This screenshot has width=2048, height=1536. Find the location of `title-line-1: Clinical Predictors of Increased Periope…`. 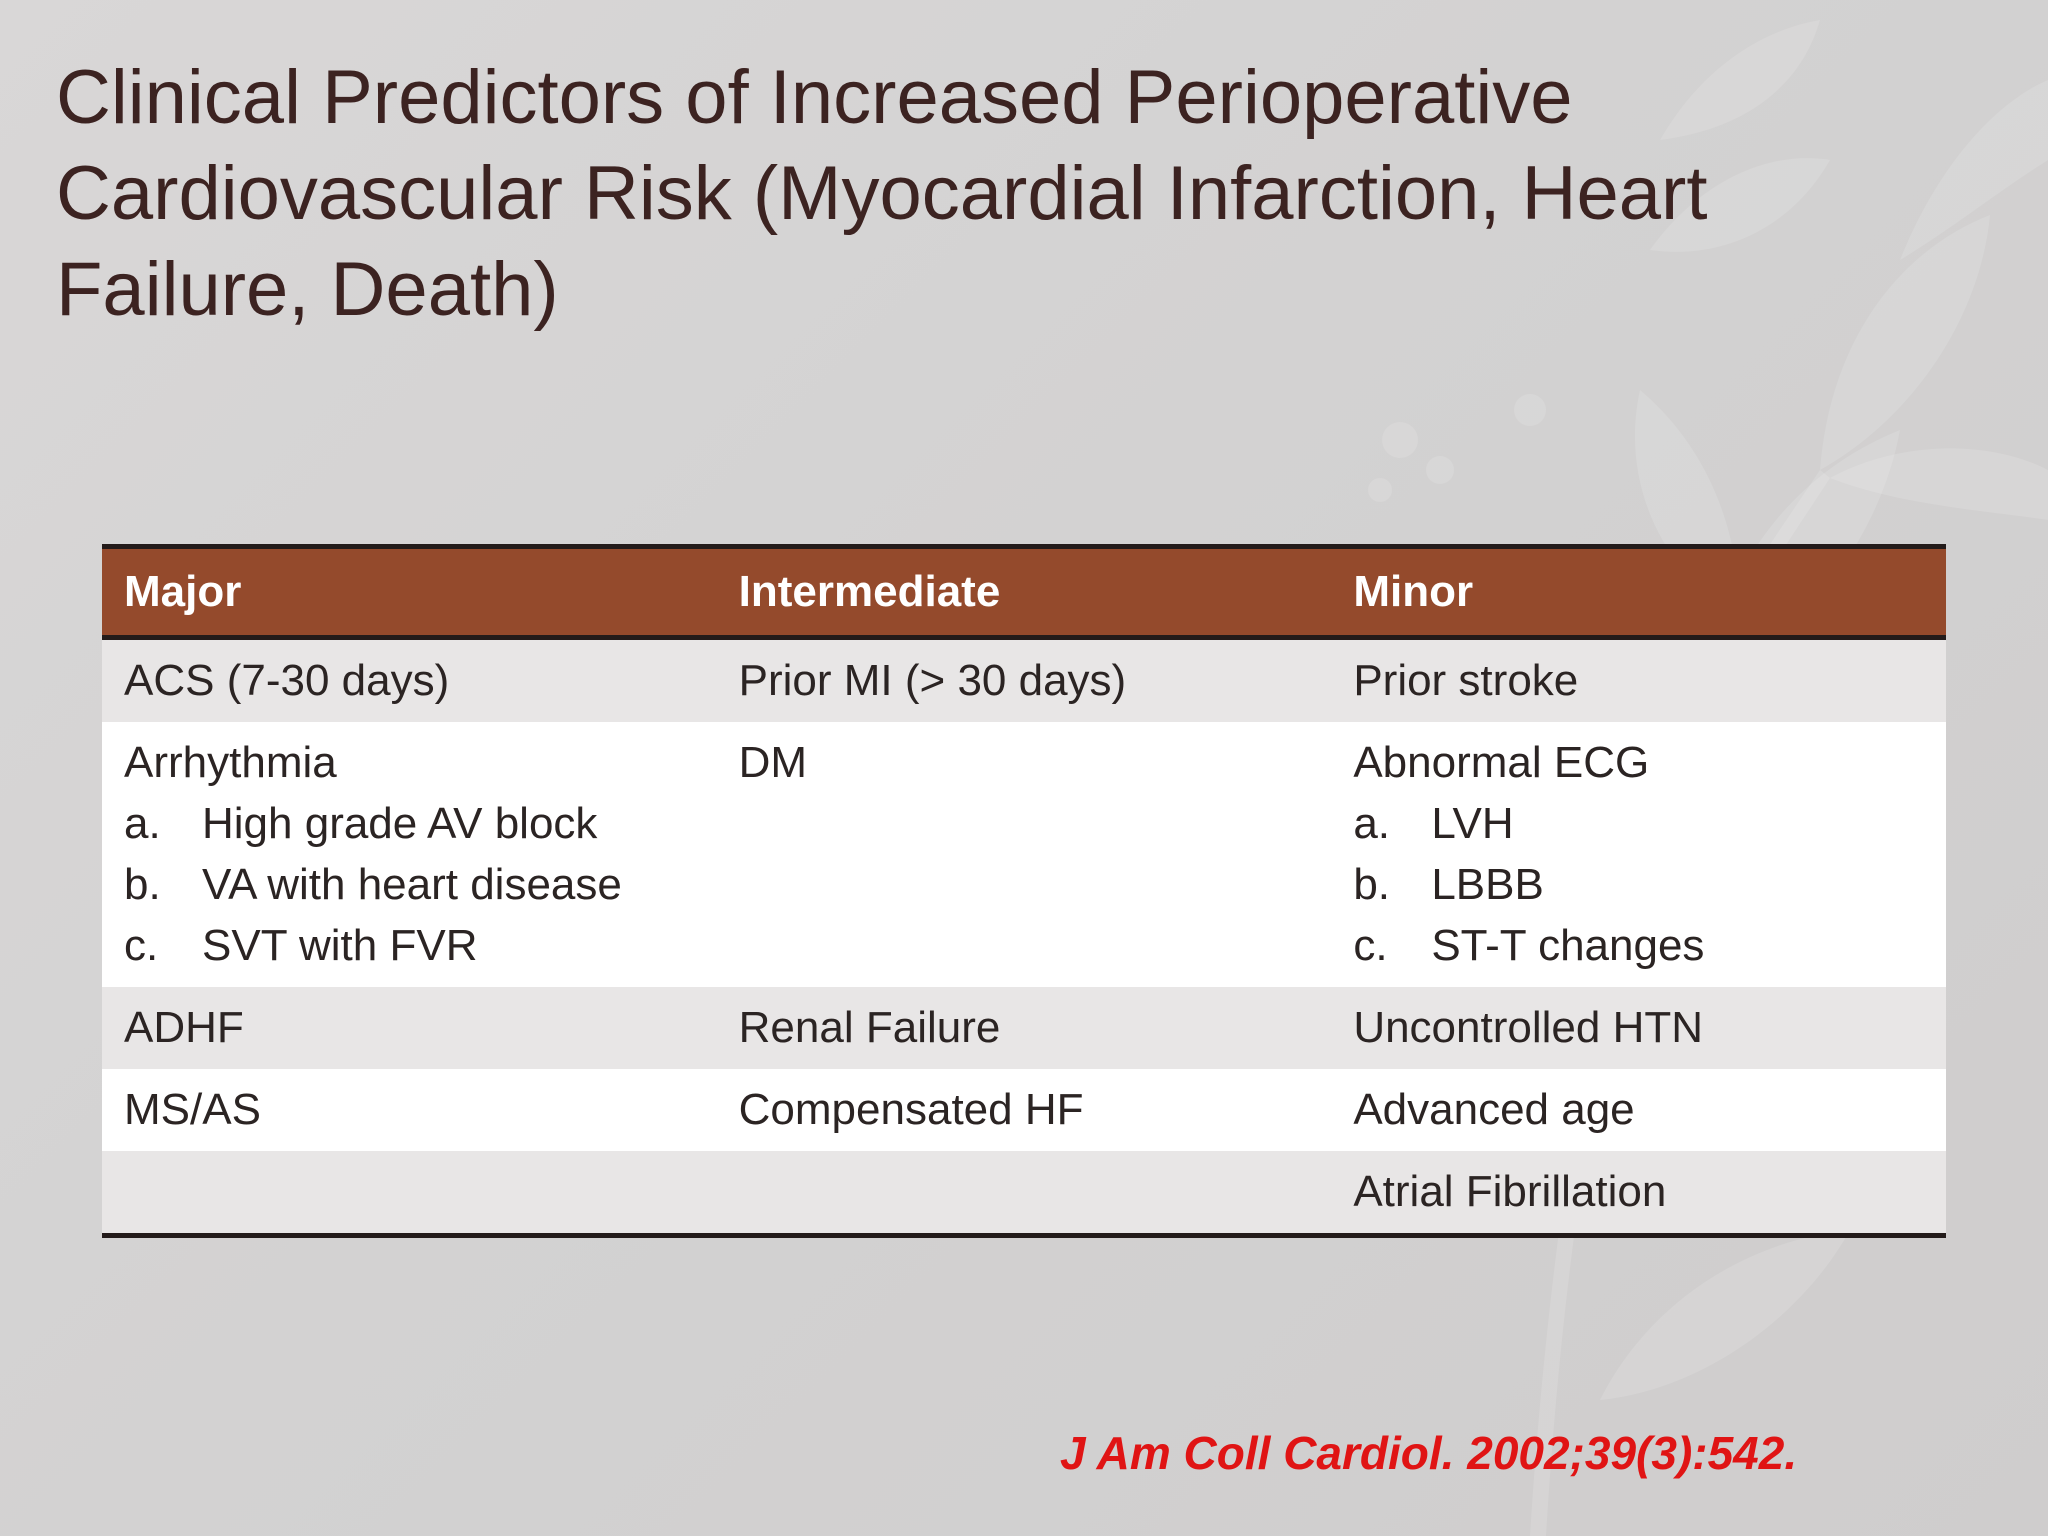

title-line-1: Clinical Predictors of Increased Periope… is located at coordinates (814, 97).